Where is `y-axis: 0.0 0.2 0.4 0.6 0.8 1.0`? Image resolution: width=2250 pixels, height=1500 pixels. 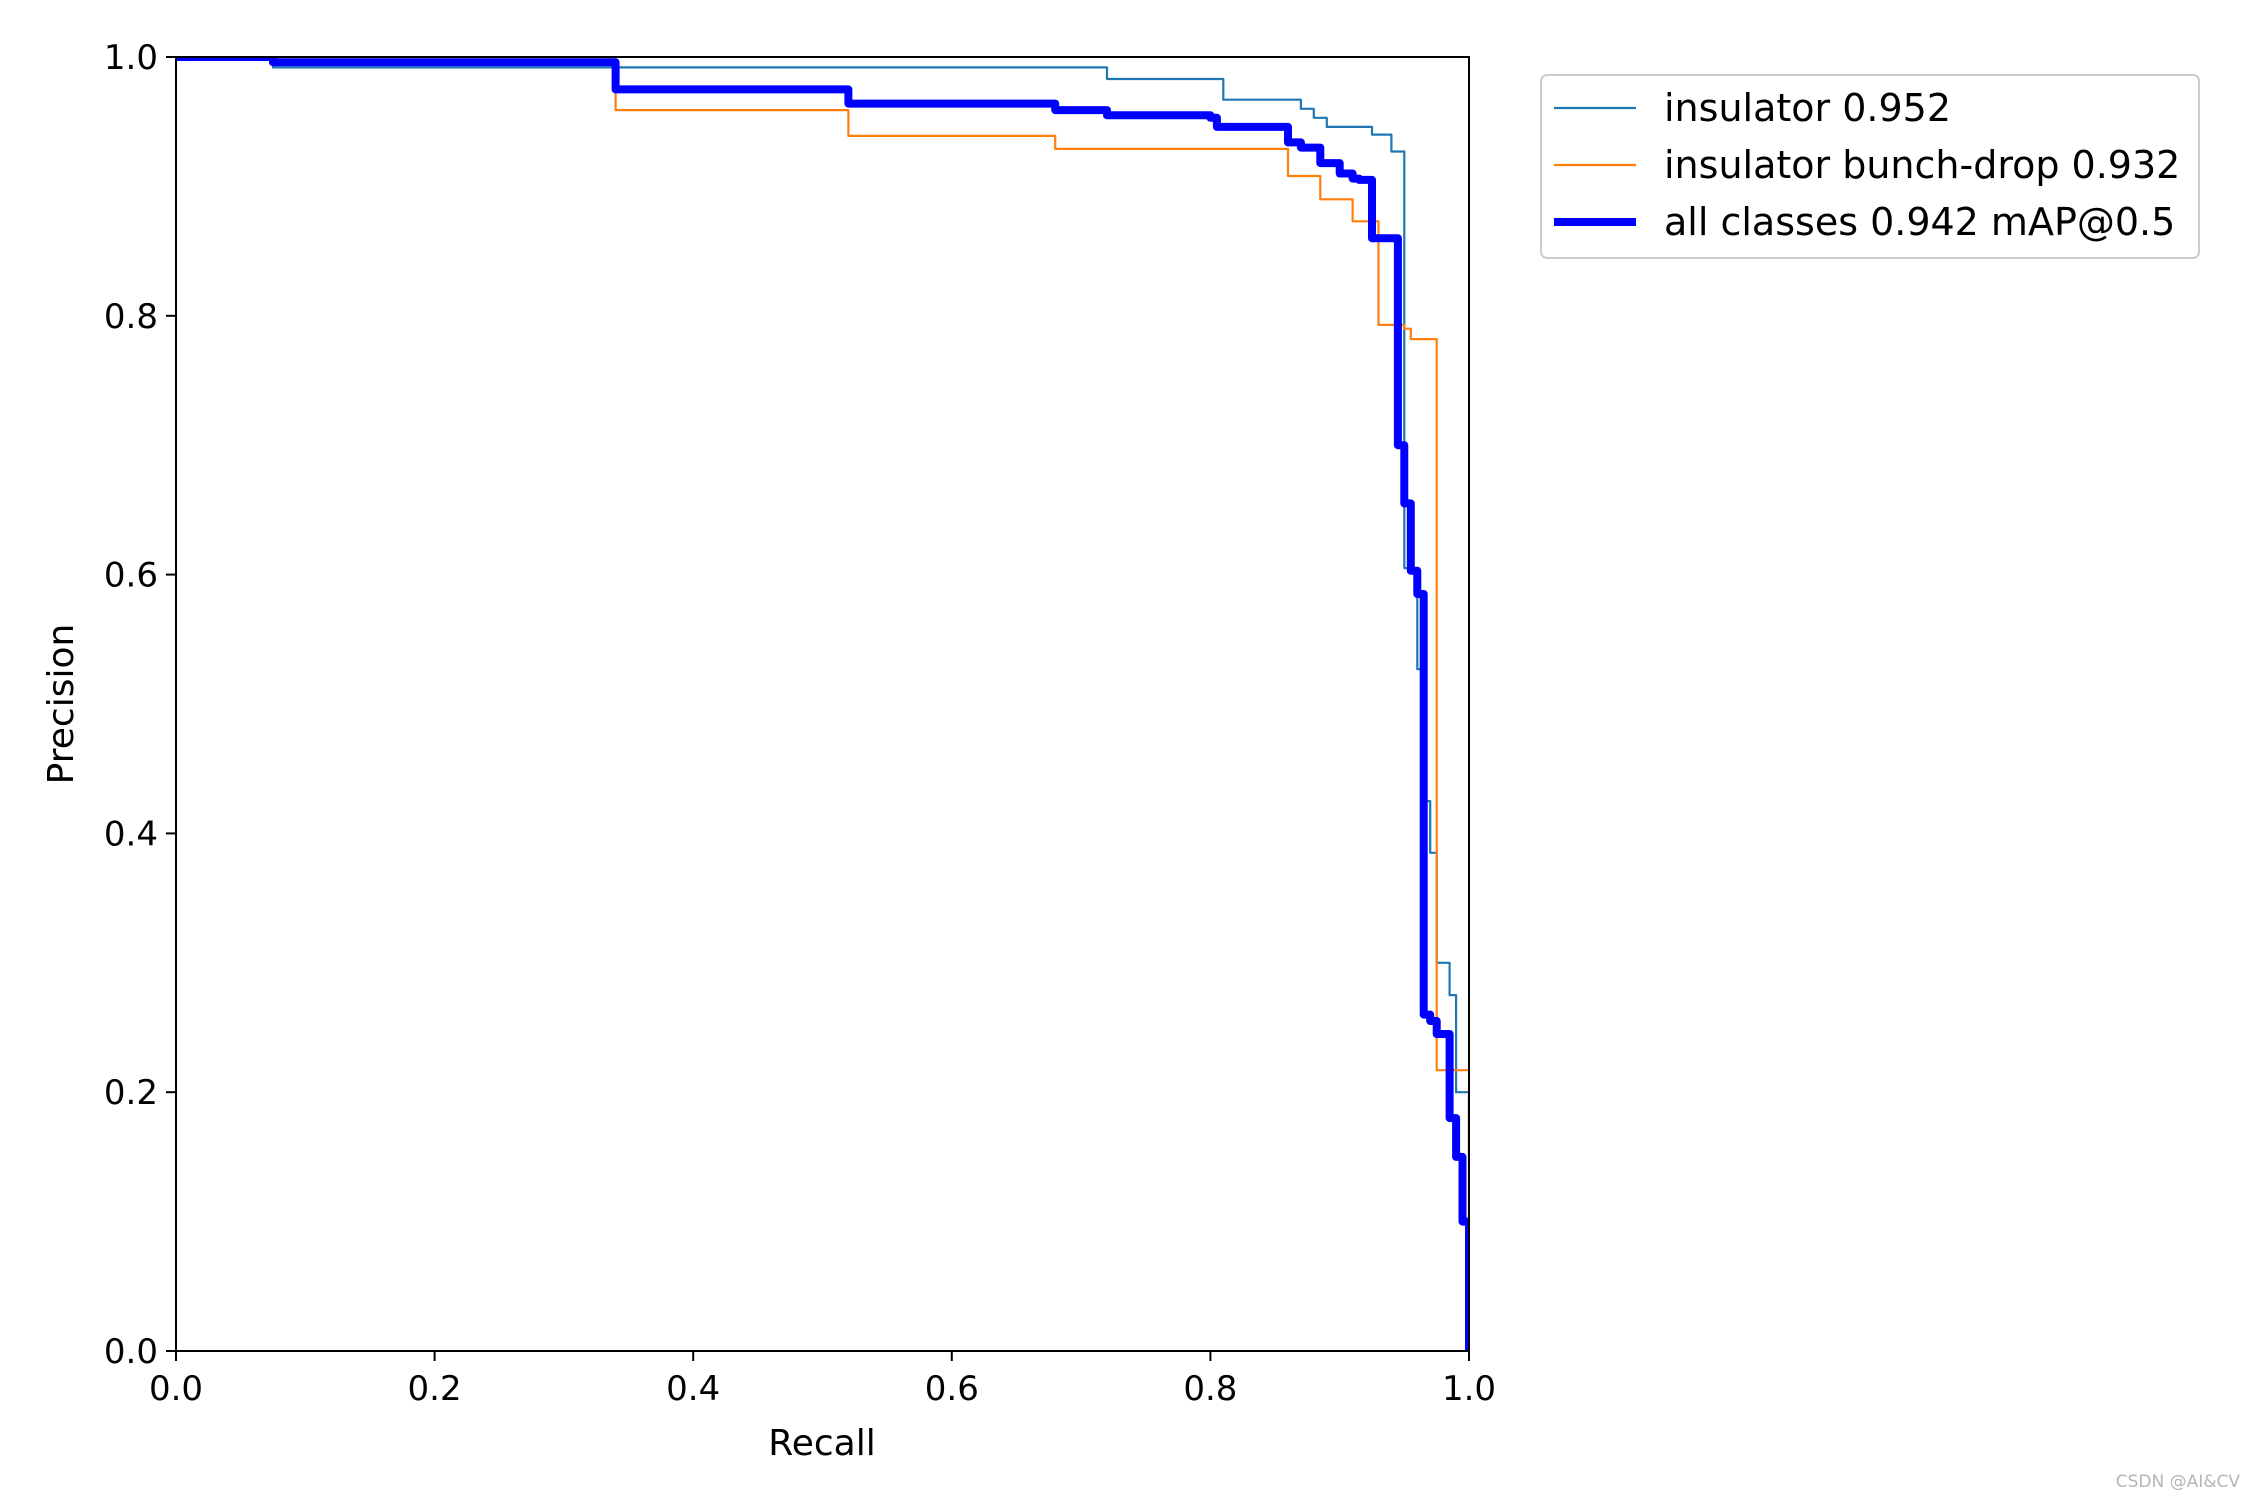 y-axis: 0.0 0.2 0.4 0.6 0.8 1.0 is located at coordinates (140, 705).